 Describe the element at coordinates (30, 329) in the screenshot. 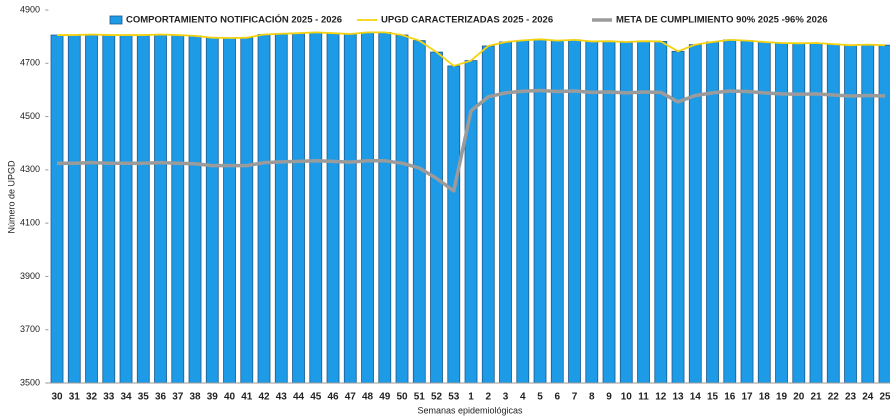

I see `y-tick-label: 3700` at that location.